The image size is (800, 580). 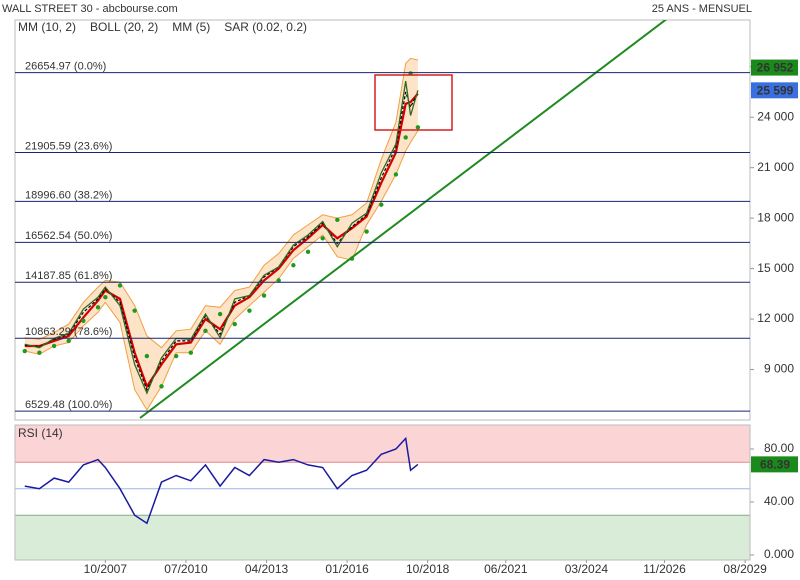 What do you see at coordinates (413, 102) in the screenshot?
I see `highlight-box` at bounding box center [413, 102].